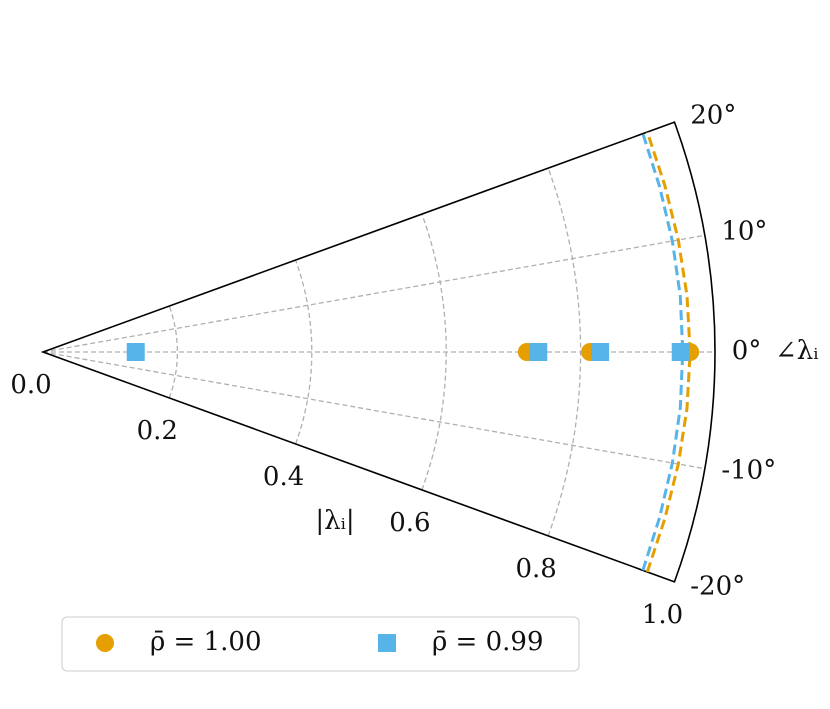 This screenshot has width=830, height=709. Describe the element at coordinates (713, 115) in the screenshot. I see `theta-tick-label: 20°` at that location.